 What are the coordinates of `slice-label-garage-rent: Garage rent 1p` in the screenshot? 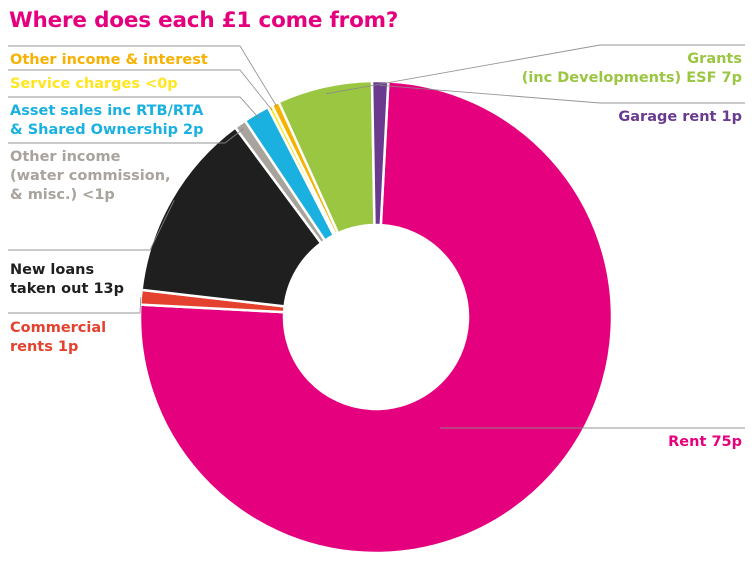 It's located at (680, 117).